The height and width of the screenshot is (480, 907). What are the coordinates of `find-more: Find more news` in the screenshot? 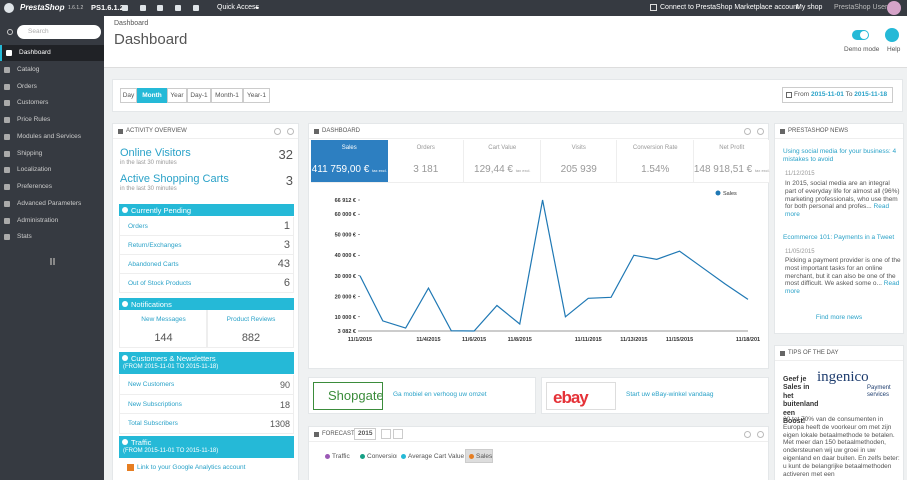 It's located at (839, 317).